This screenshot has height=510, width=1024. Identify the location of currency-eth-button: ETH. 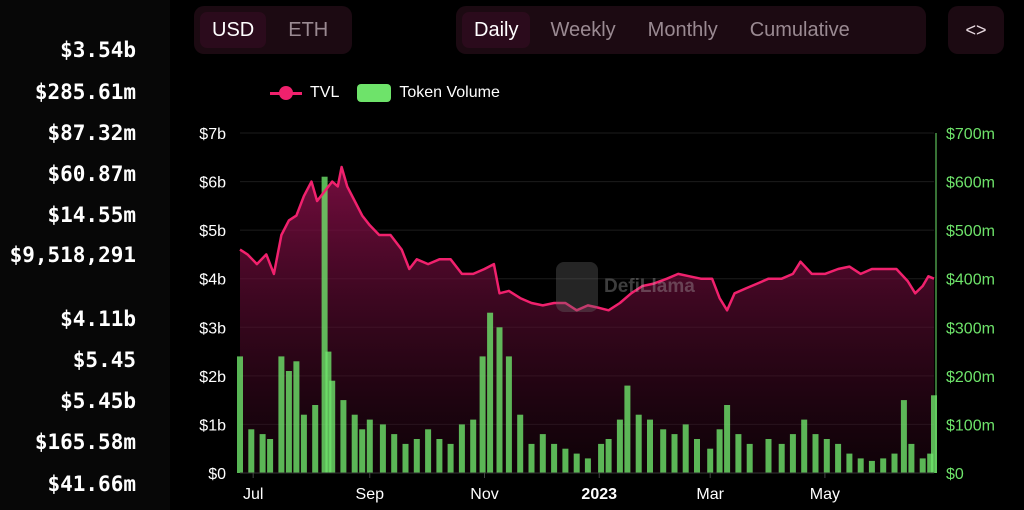
(308, 30).